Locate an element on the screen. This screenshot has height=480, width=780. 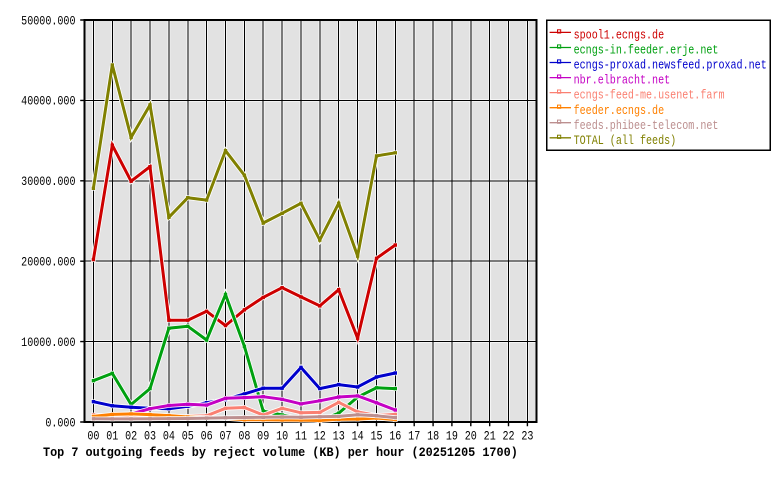
svg-text: 09 is located at coordinates (263, 436).